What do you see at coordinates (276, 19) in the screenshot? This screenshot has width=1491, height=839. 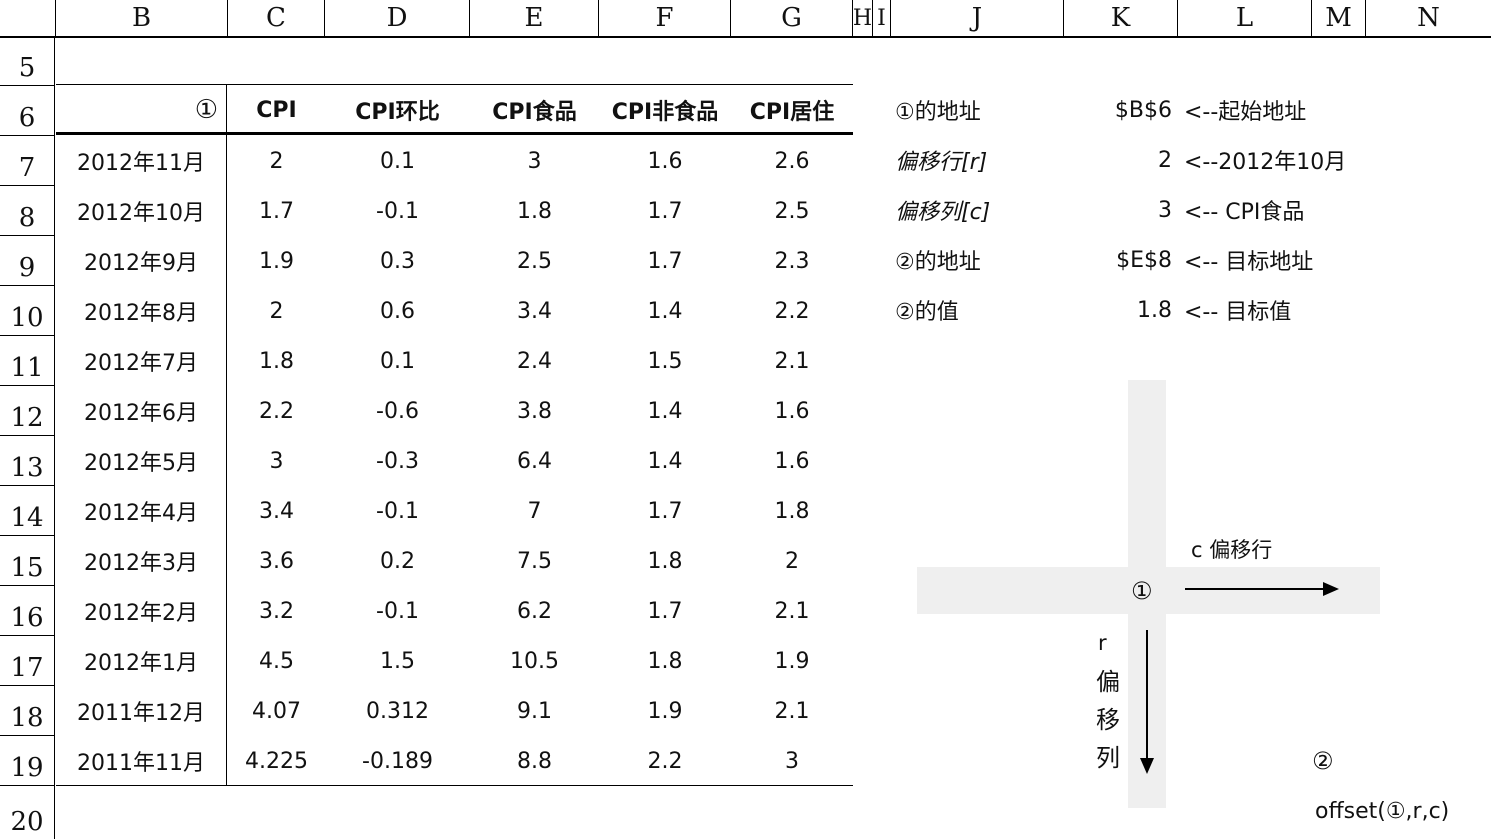 I see `col-header-c: C` at bounding box center [276, 19].